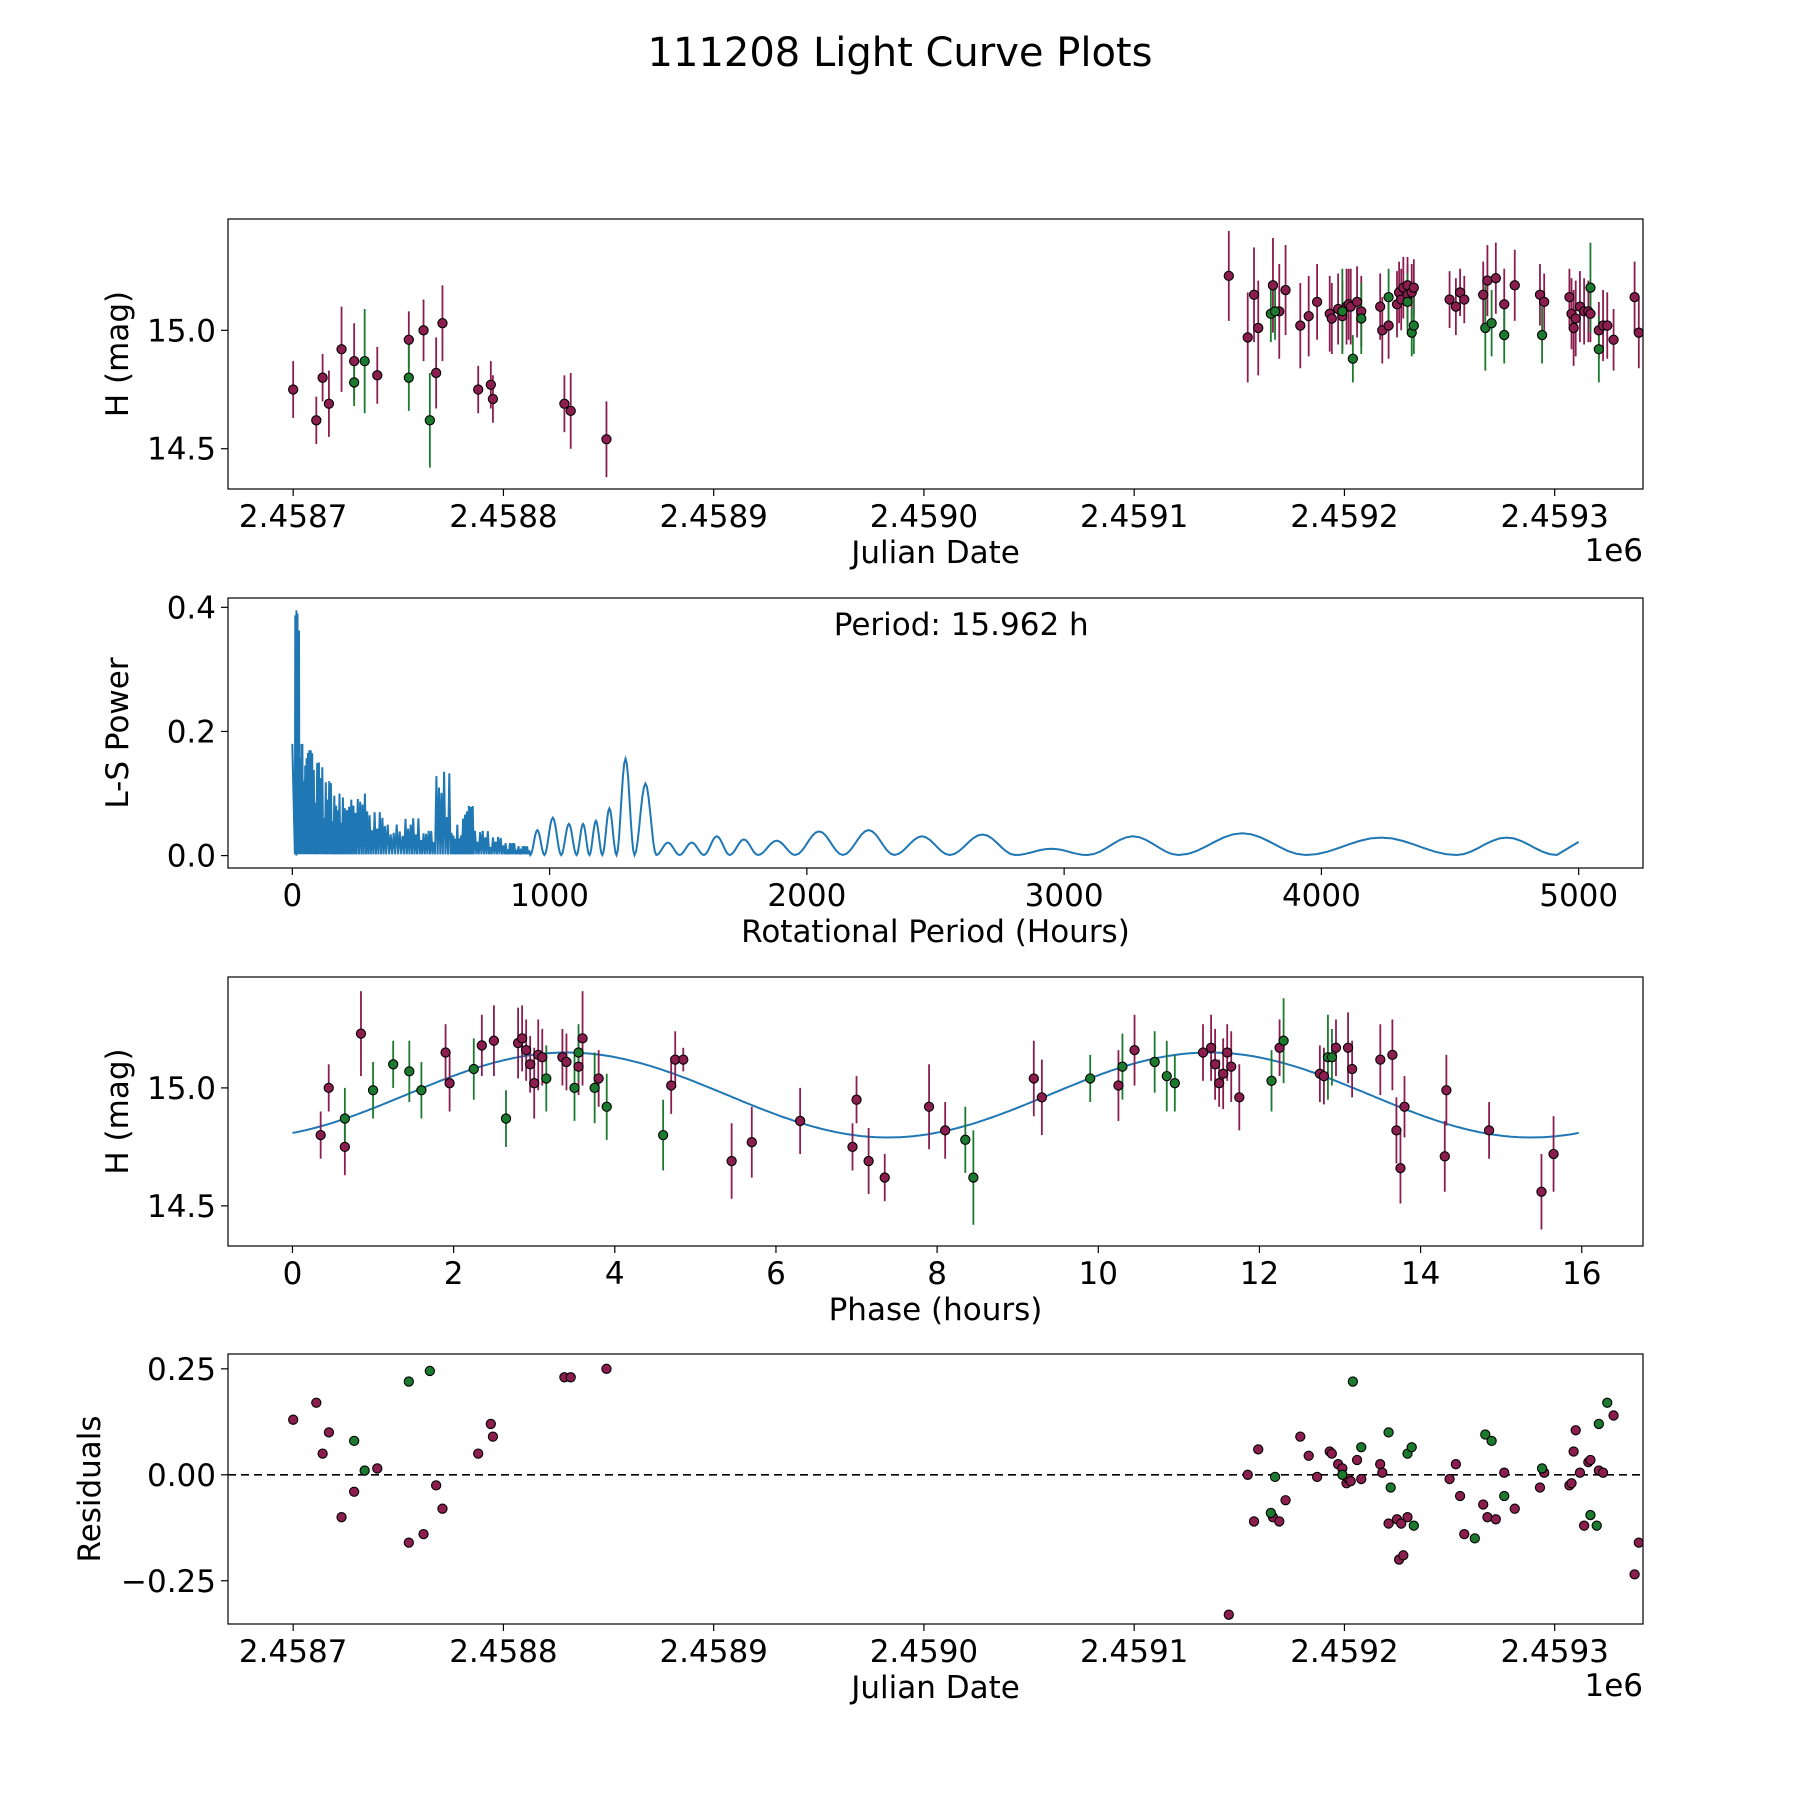 The image size is (1800, 1800). What do you see at coordinates (118, 354) in the screenshot?
I see `y-axis-label: H (mag)` at bounding box center [118, 354].